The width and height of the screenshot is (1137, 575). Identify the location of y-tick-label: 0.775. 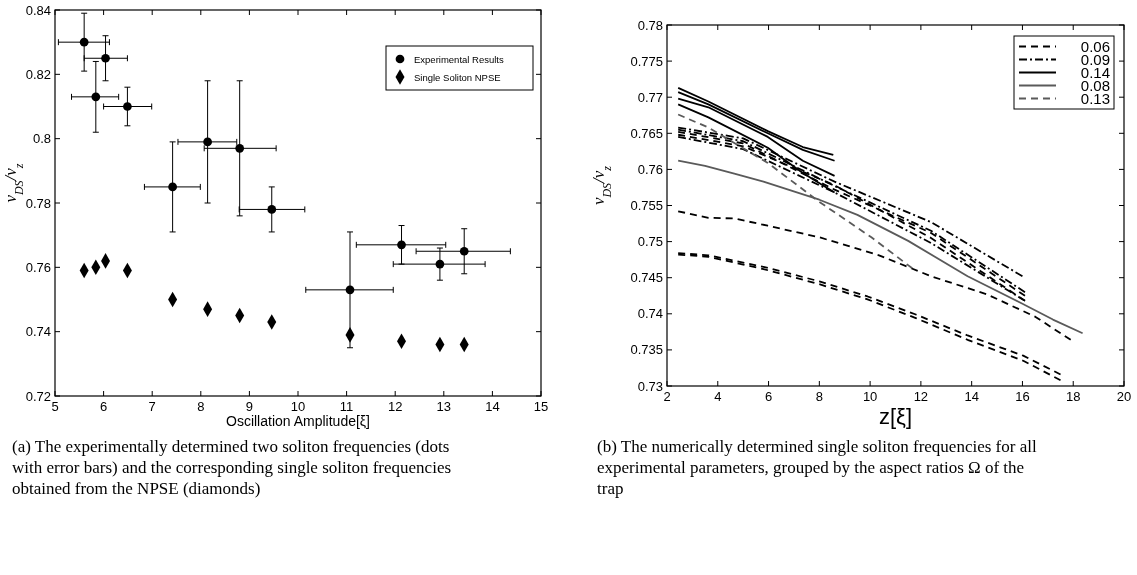
(646, 61).